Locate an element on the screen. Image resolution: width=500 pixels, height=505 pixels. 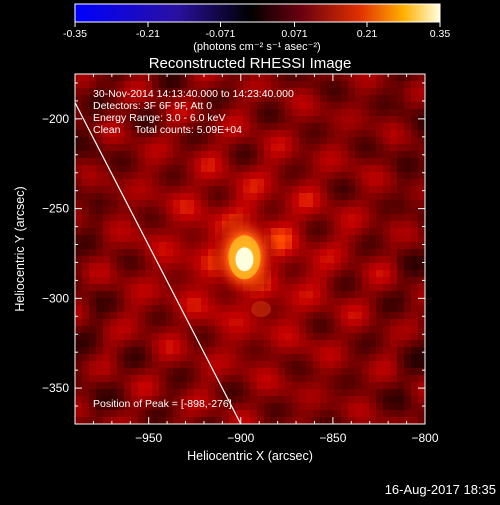
colorbar-unit-label: (photons cm⁻² s⁻¹ asec⁻²) is located at coordinates (256, 47).